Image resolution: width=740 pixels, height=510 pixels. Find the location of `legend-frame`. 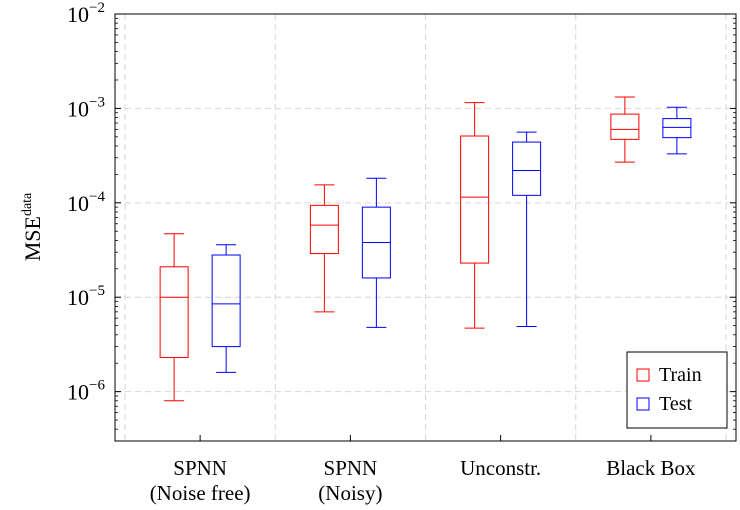

legend-frame is located at coordinates (677, 390).